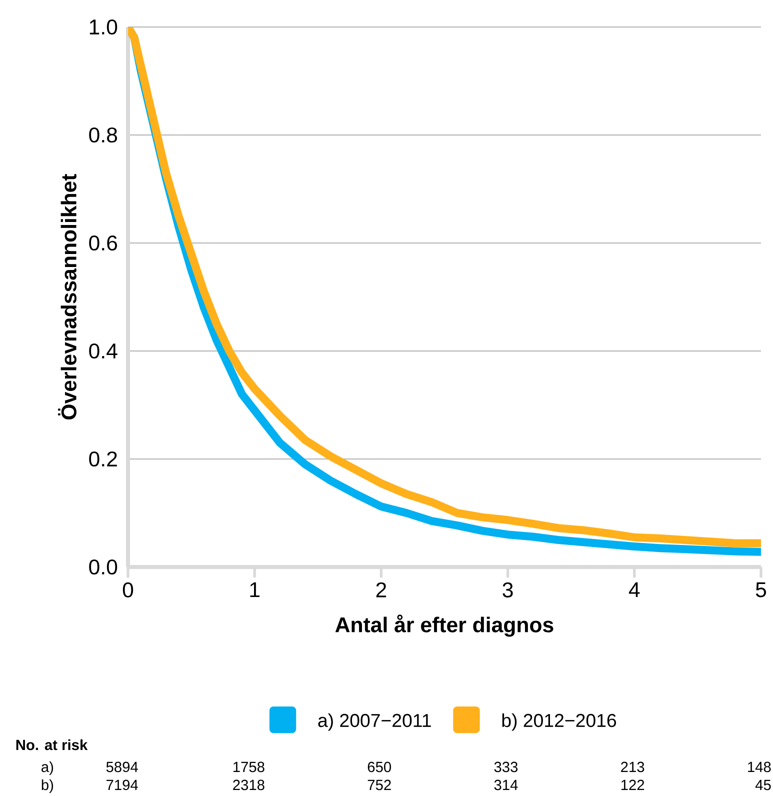 The image size is (773, 796). I want to click on y-tick-label: 0.4, so click(103, 351).